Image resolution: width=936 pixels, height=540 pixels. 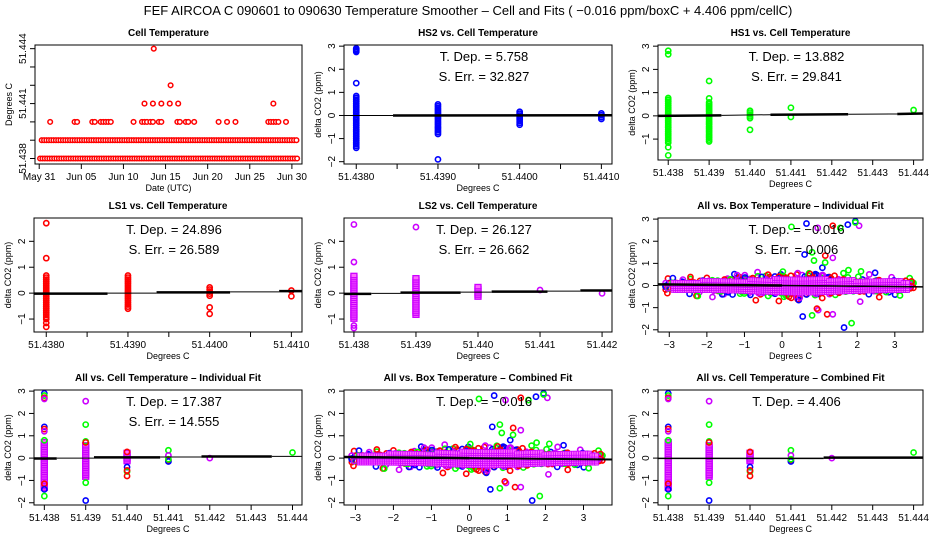 What do you see at coordinates (23, 48) in the screenshot?
I see `y-tick-label: 51.444` at bounding box center [23, 48].